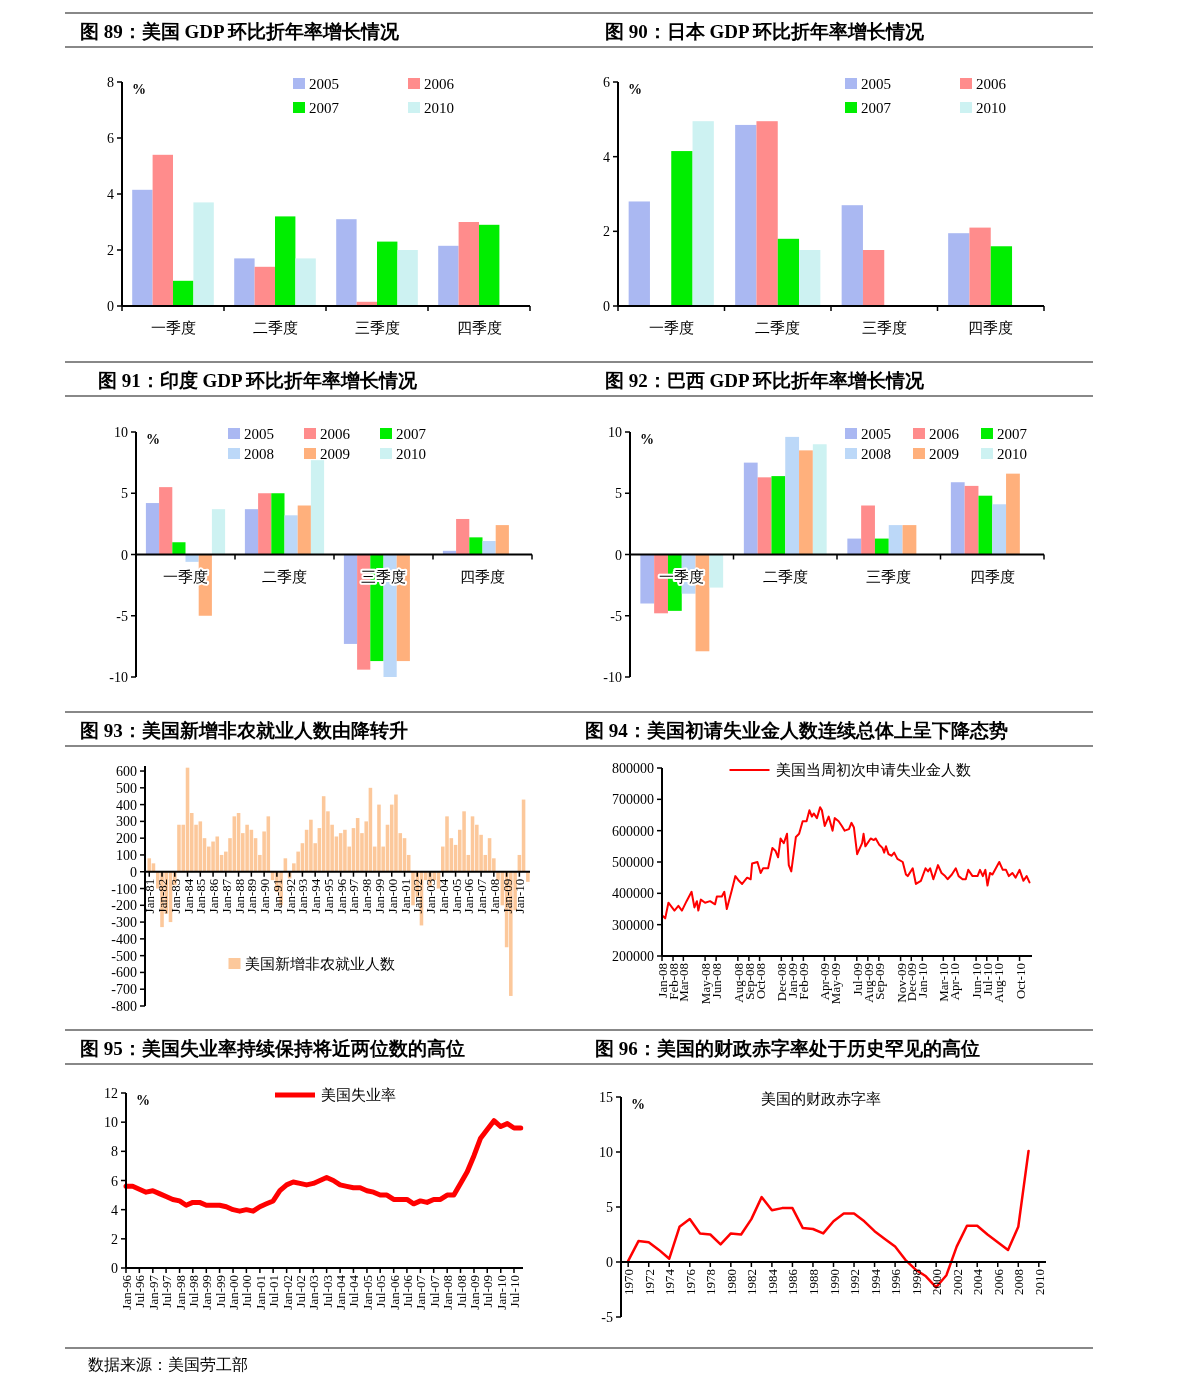 The height and width of the screenshot is (1394, 1191). Describe the element at coordinates (633, 862) in the screenshot. I see `y-tick-label: 500000` at that location.